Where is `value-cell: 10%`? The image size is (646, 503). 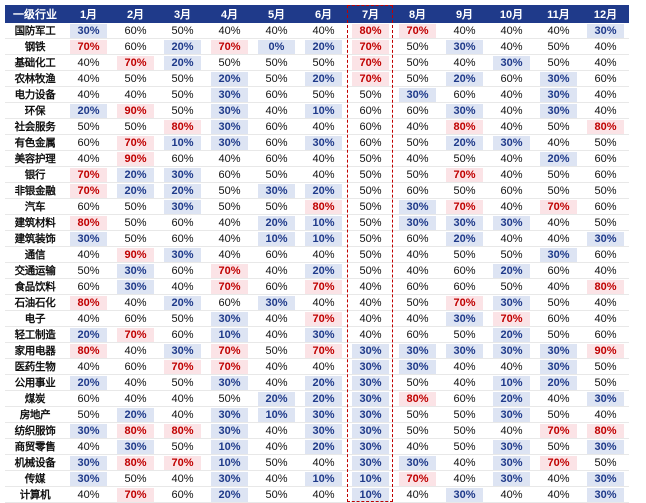 value-cell: 10% is located at coordinates (370, 494).